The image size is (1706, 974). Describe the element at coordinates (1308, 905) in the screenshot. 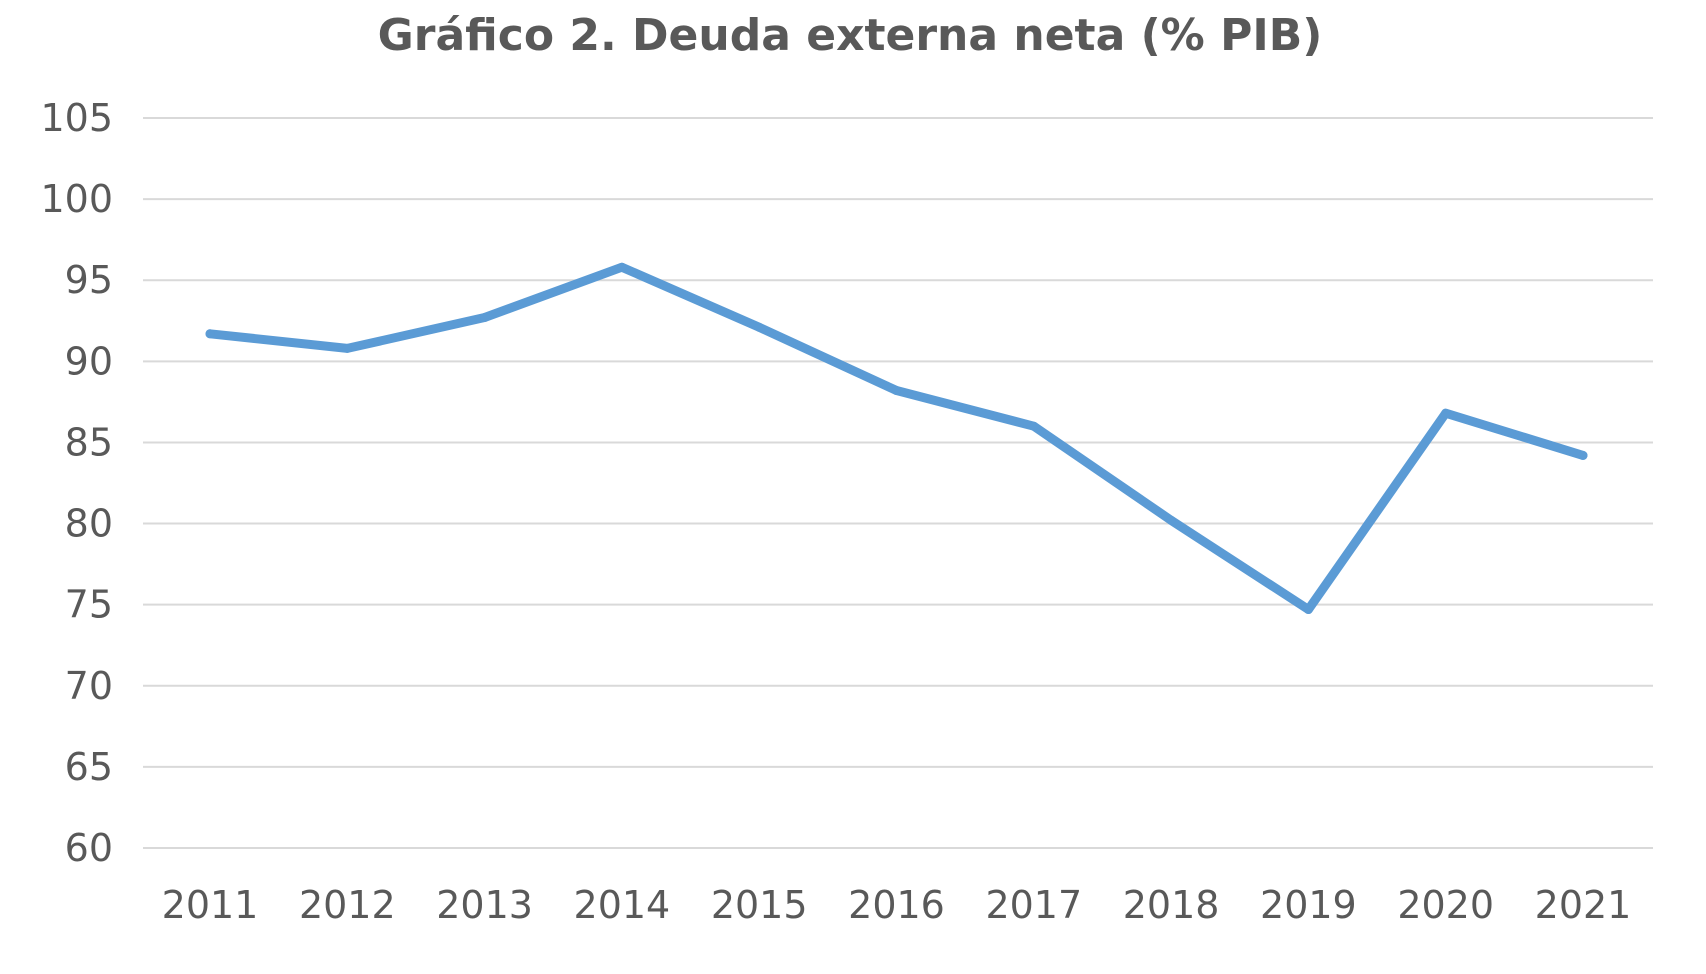

I see `x-tick-label: 2019` at that location.